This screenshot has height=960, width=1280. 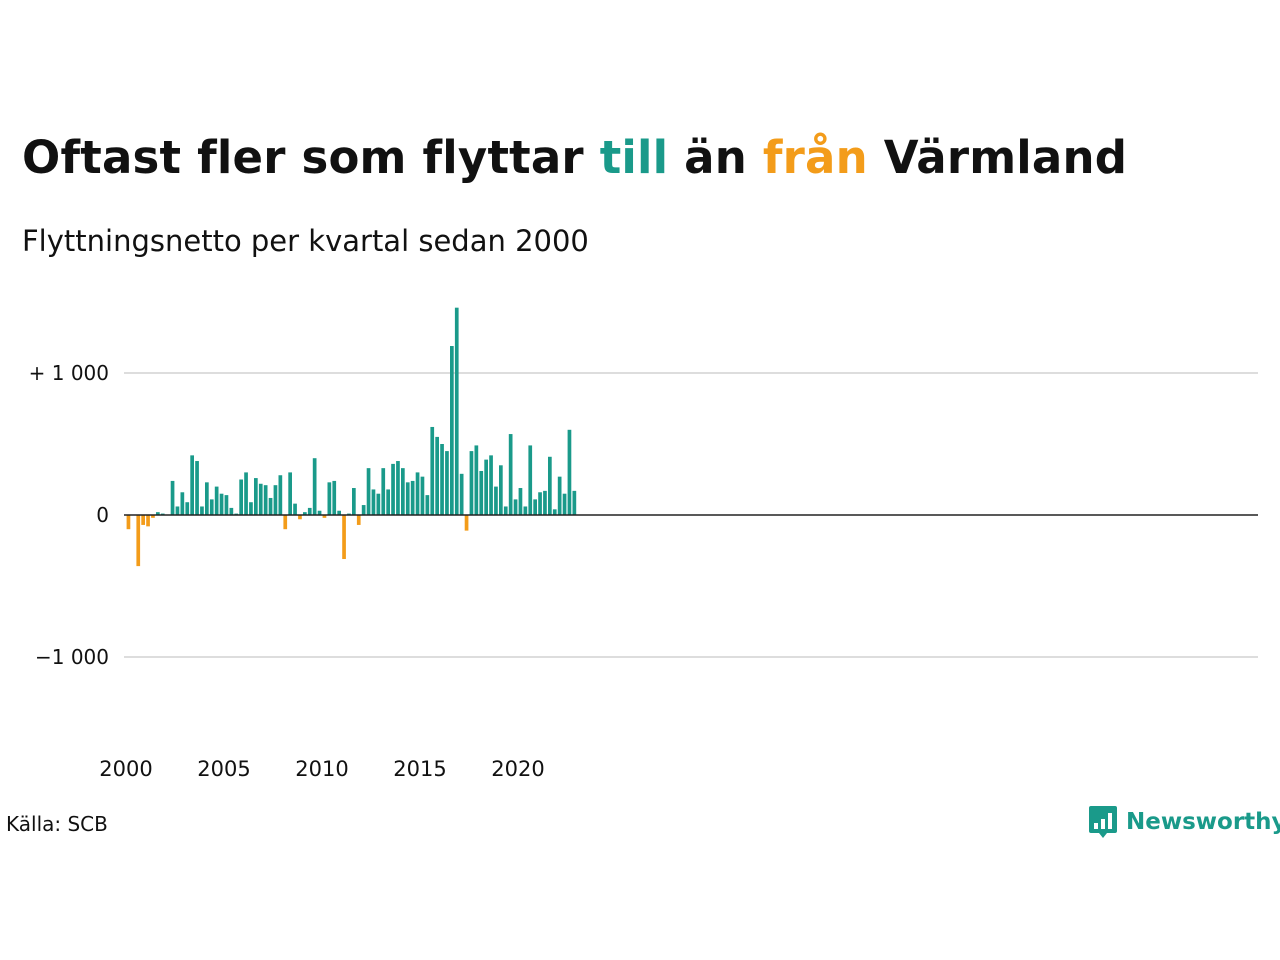 I want to click on y-tick-label: −1 000, so click(x=72, y=657).